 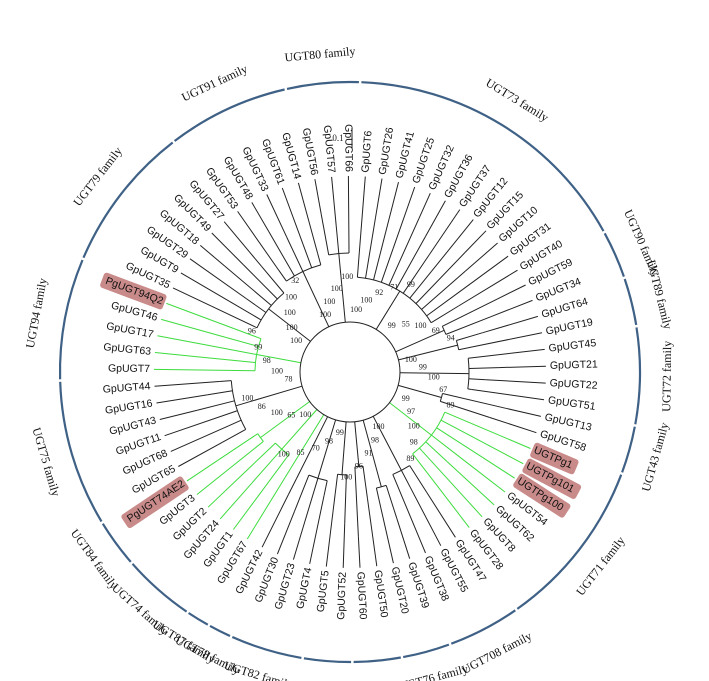 What do you see at coordinates (128, 406) in the screenshot?
I see `leaf-label: GpUGT16` at bounding box center [128, 406].